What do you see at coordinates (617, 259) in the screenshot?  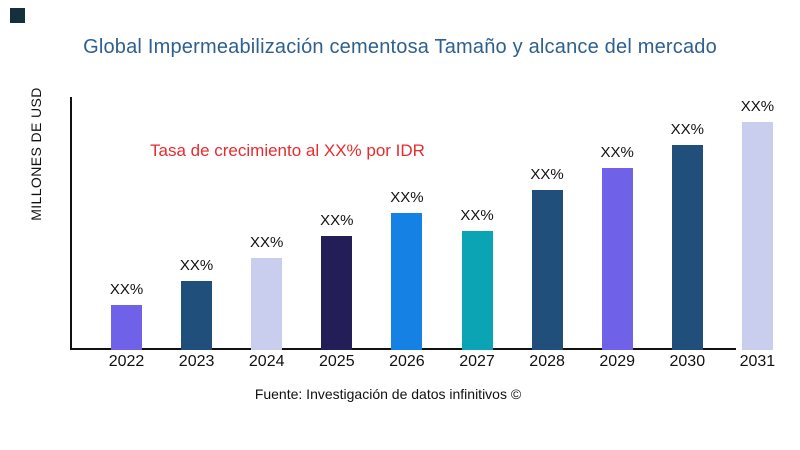 I see `bar-2029` at bounding box center [617, 259].